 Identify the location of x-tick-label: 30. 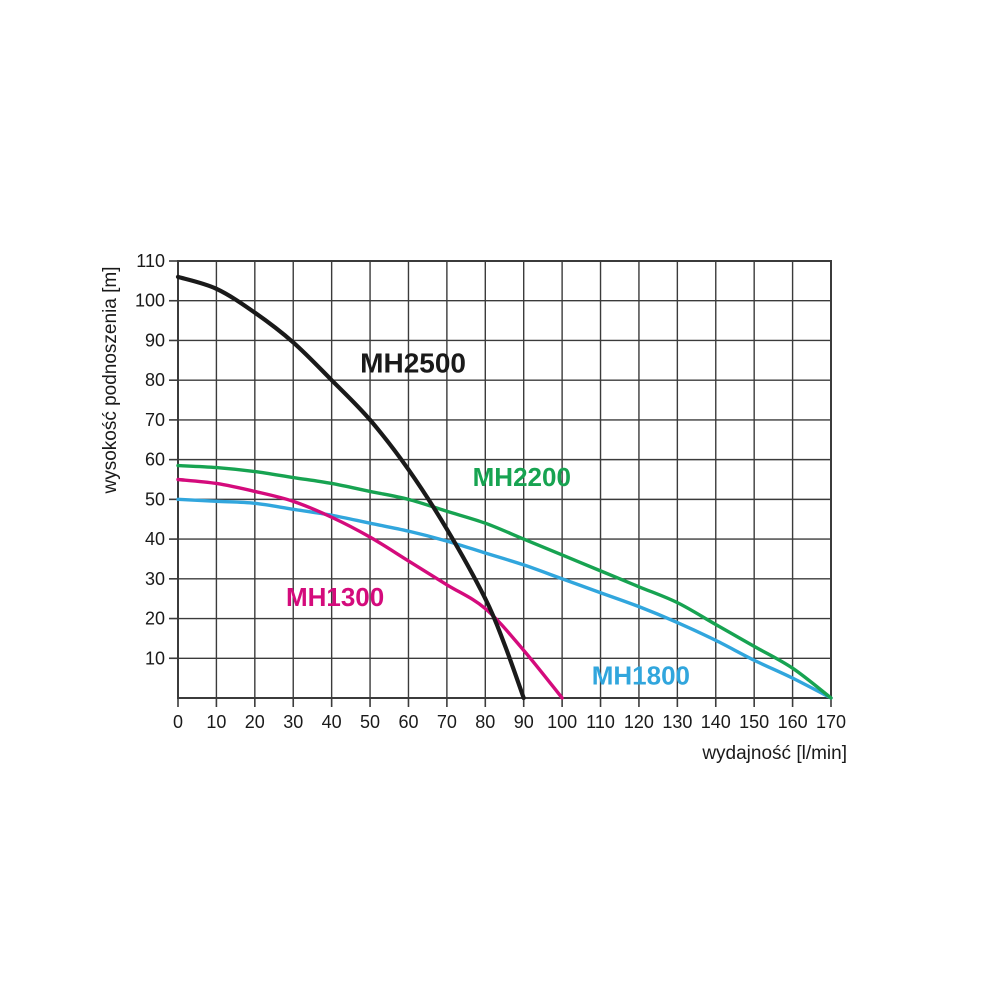
(293, 722).